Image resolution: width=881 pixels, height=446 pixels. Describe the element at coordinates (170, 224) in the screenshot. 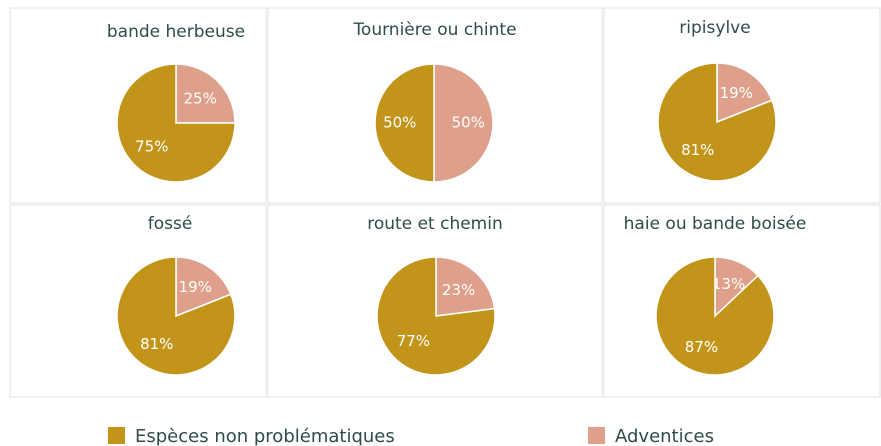

I see `chart-title: fossé` at that location.